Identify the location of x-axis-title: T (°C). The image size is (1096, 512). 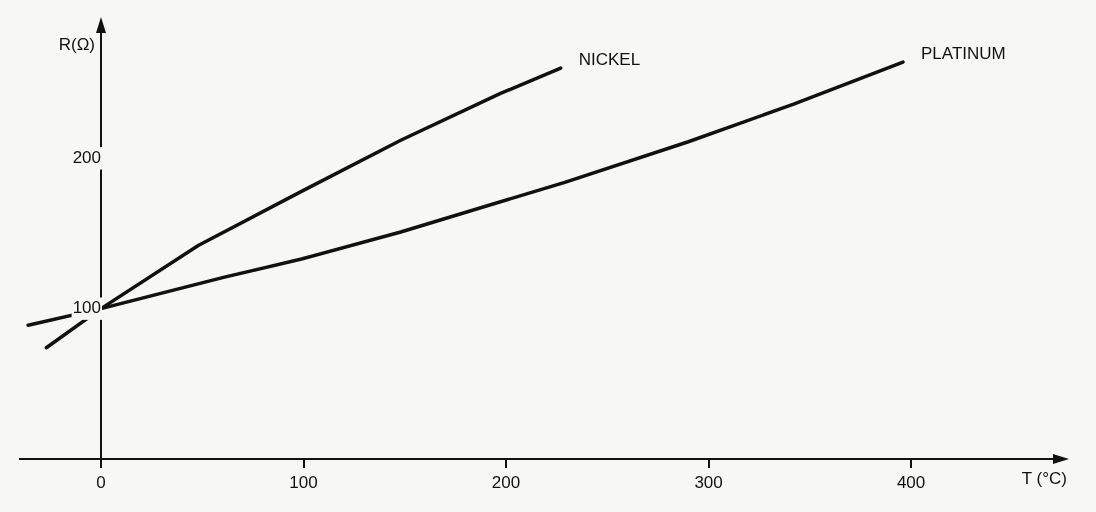
(1044, 479).